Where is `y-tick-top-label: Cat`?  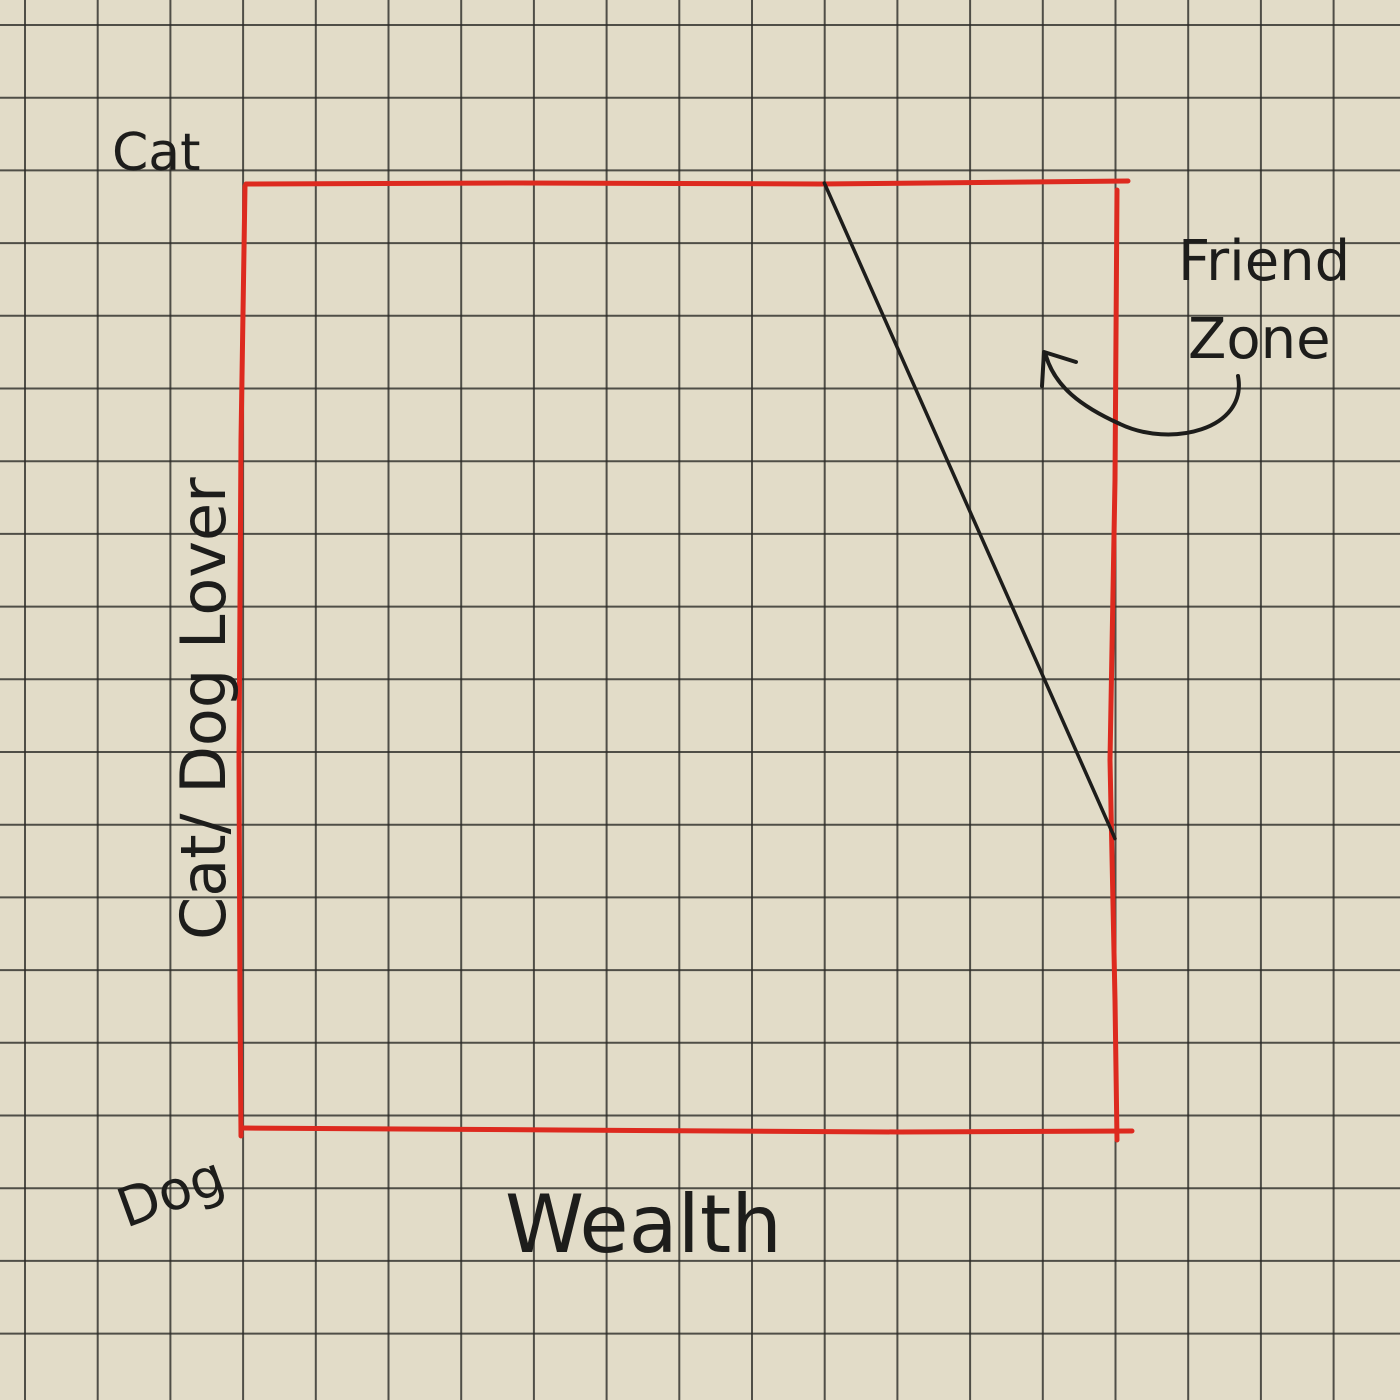
y-tick-top-label: Cat is located at coordinates (156, 153).